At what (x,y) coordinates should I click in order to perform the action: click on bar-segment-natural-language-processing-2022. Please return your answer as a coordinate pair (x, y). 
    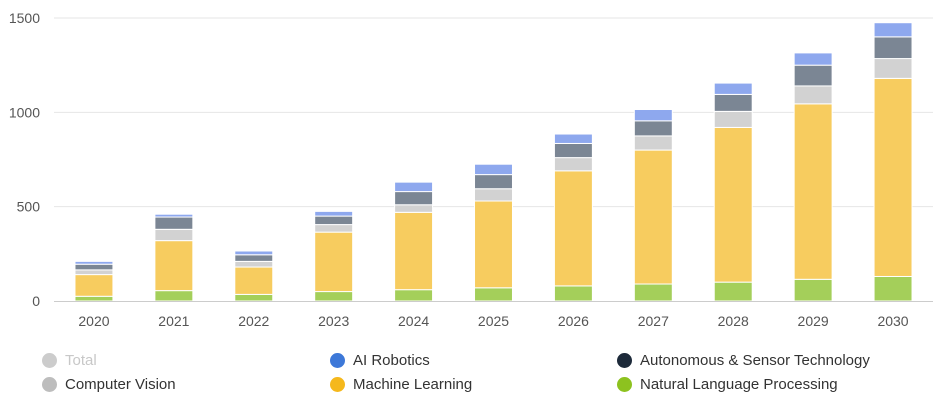
    Looking at the image, I should click on (254, 297).